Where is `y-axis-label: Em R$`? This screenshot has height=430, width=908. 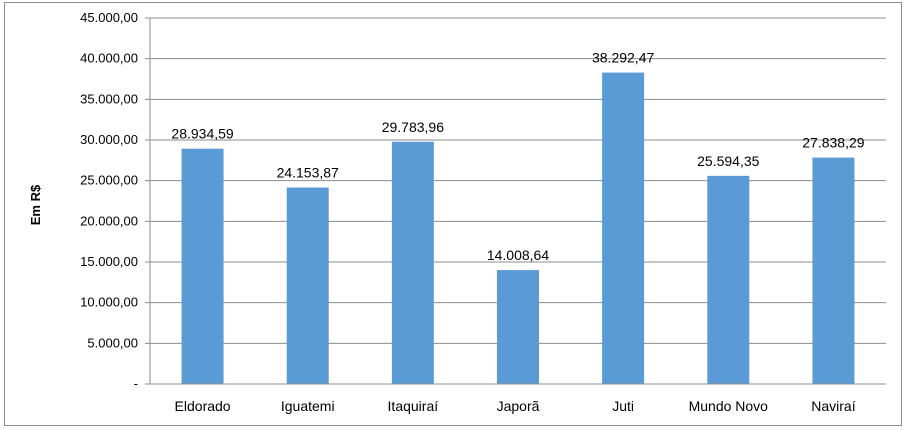 y-axis-label: Em R$ is located at coordinates (35, 204).